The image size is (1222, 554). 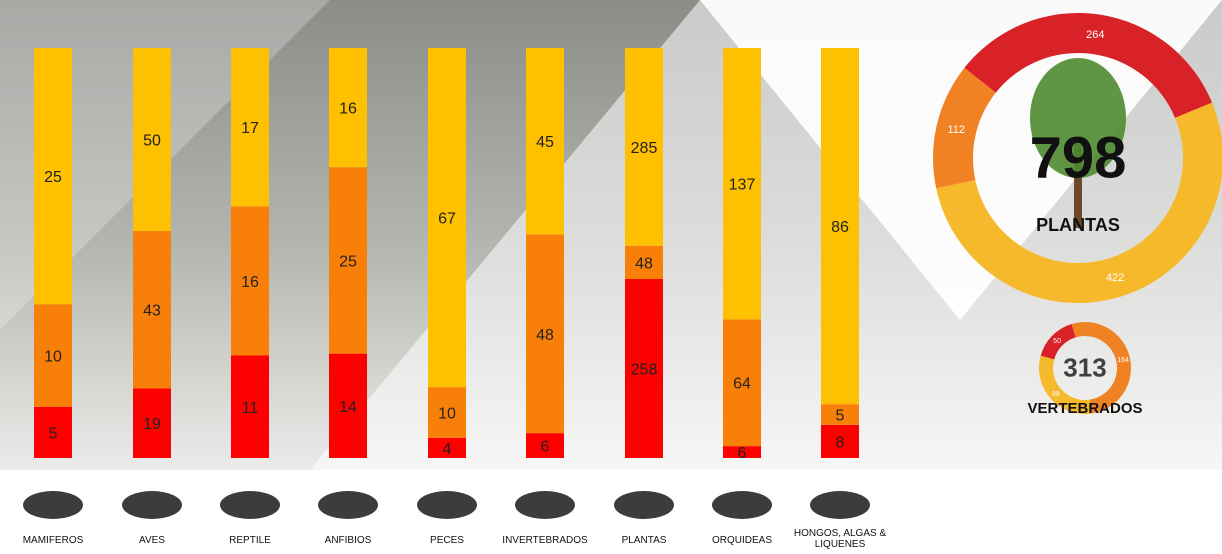 I want to click on donut-value-label: 50, so click(x=1057, y=341).